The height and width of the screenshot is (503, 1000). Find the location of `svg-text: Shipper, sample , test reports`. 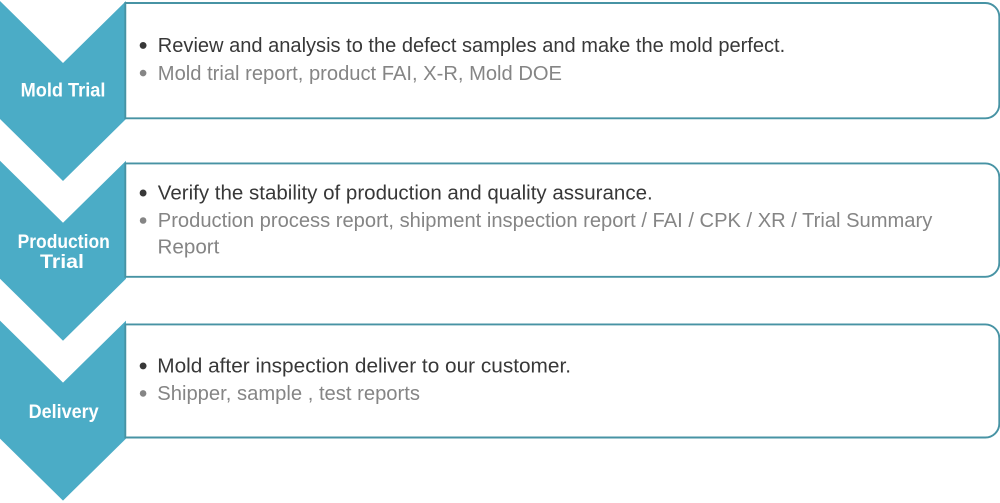

svg-text: Shipper, sample , test reports is located at coordinates (288, 394).